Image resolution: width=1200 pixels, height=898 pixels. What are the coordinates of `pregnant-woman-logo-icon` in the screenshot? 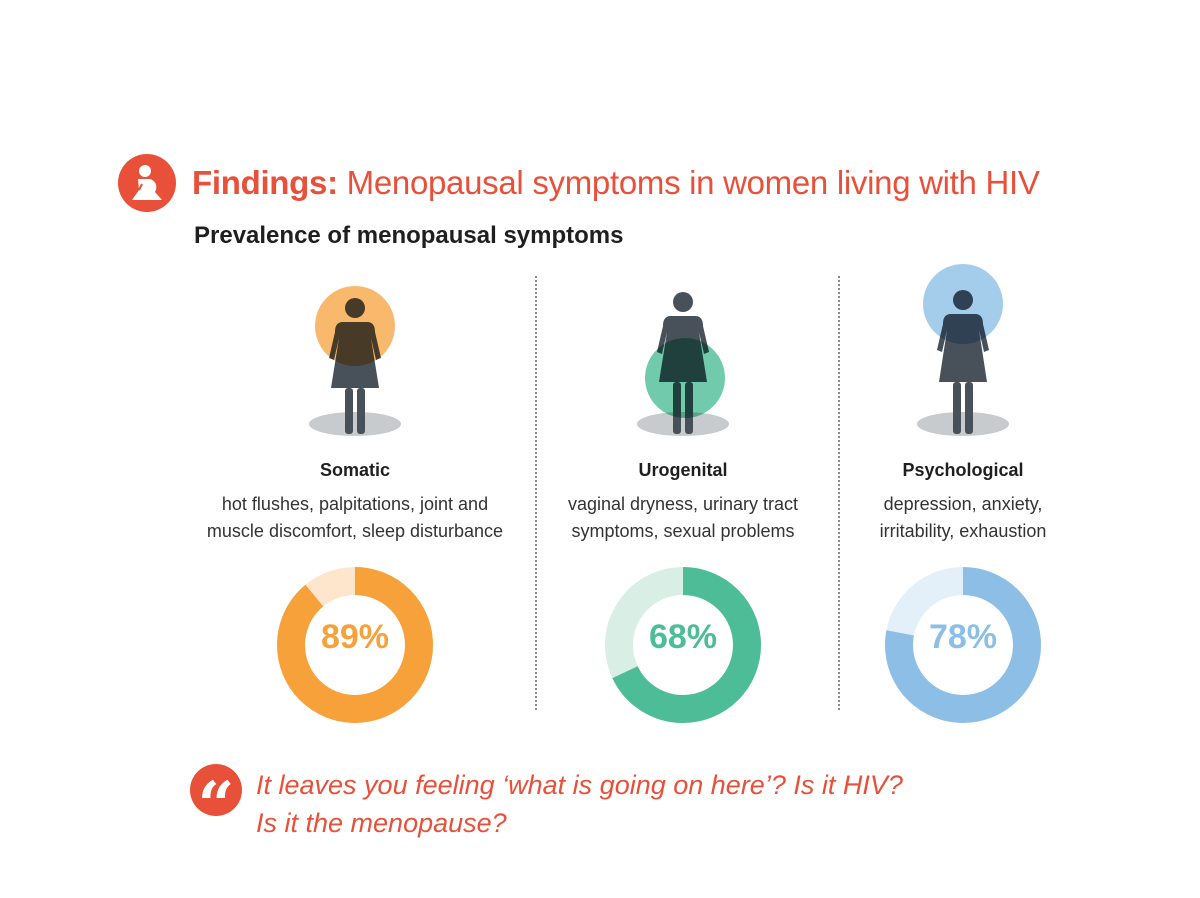 It's located at (147, 183).